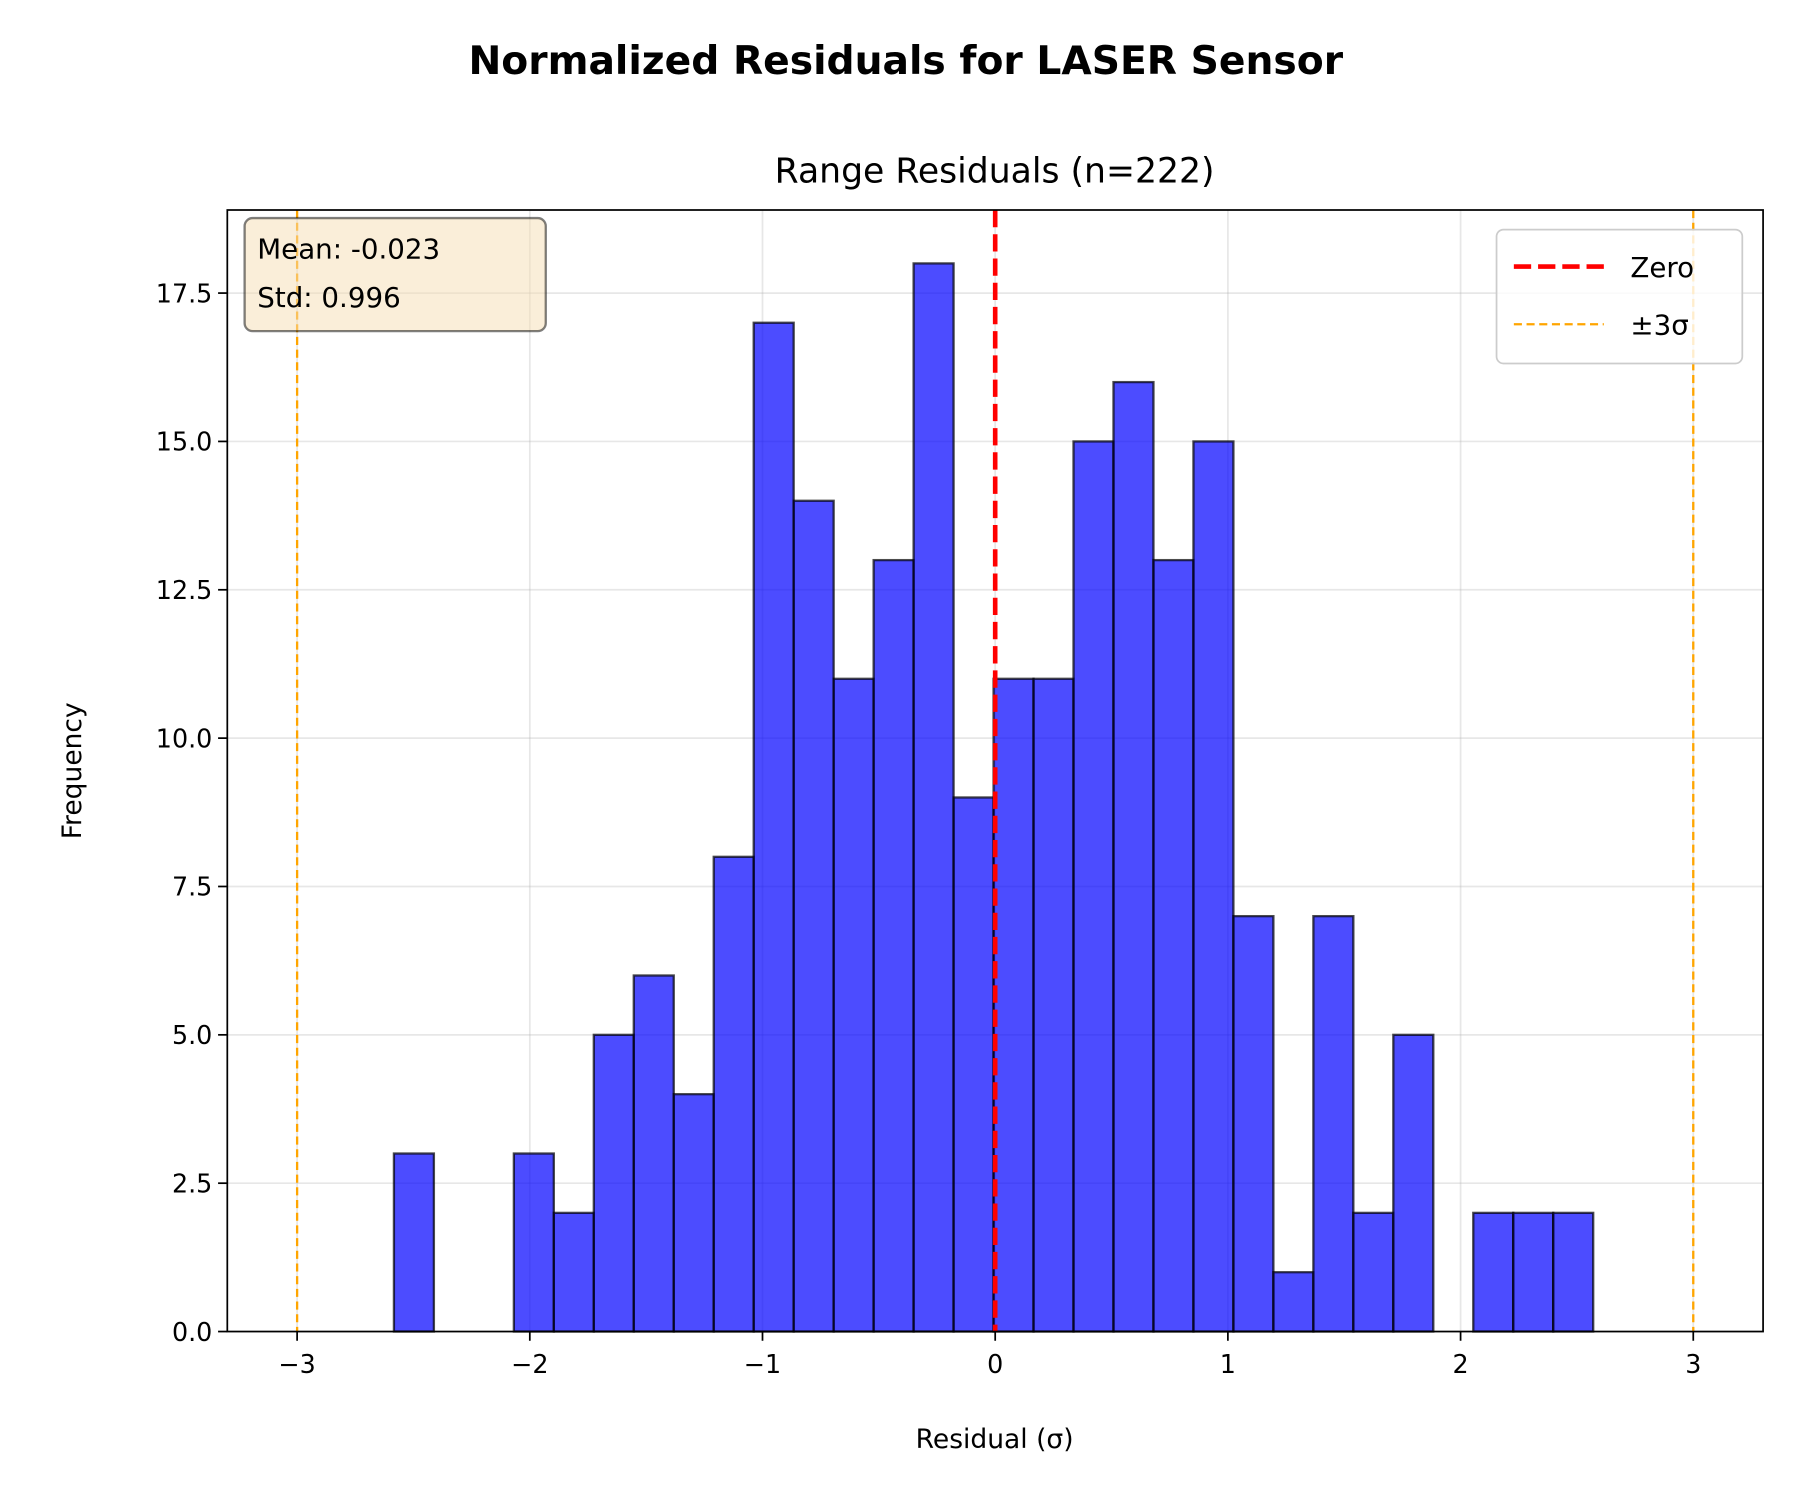 Image resolution: width=1800 pixels, height=1500 pixels. Describe the element at coordinates (192, 1332) in the screenshot. I see `y-tick-label: 0.0` at that location.